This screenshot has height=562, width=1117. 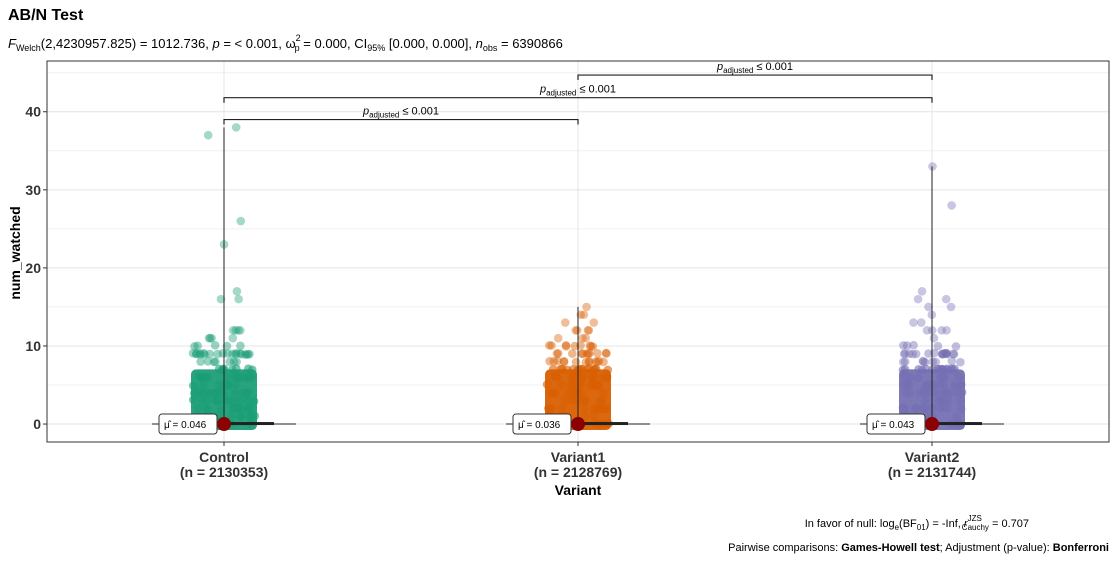 I want to click on caption-bf-tail: = 0.707, so click(x=1009, y=524).